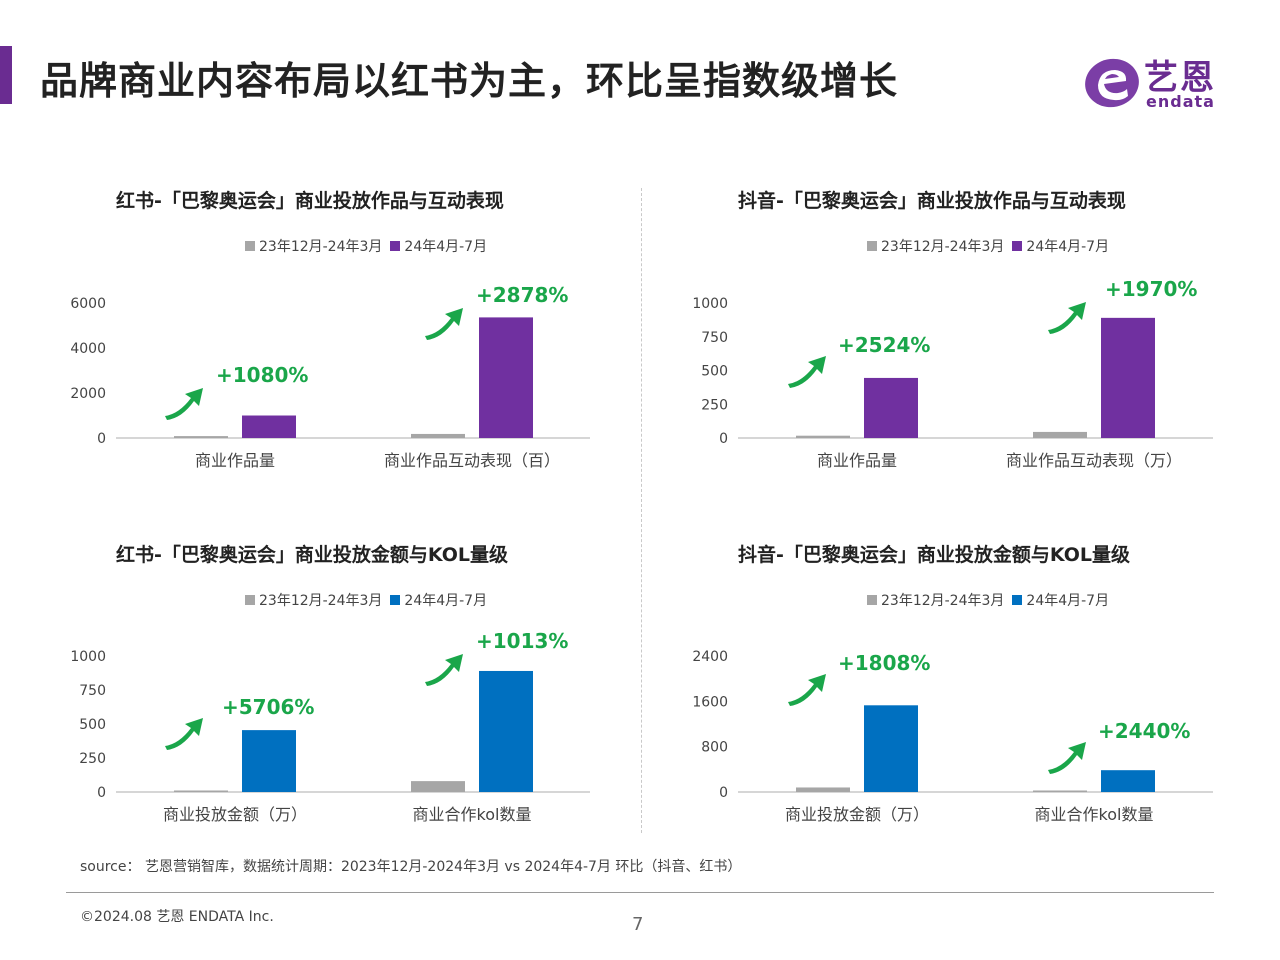 This screenshot has width=1280, height=960. What do you see at coordinates (884, 663) in the screenshot?
I see `growth-label: +1808%` at bounding box center [884, 663].